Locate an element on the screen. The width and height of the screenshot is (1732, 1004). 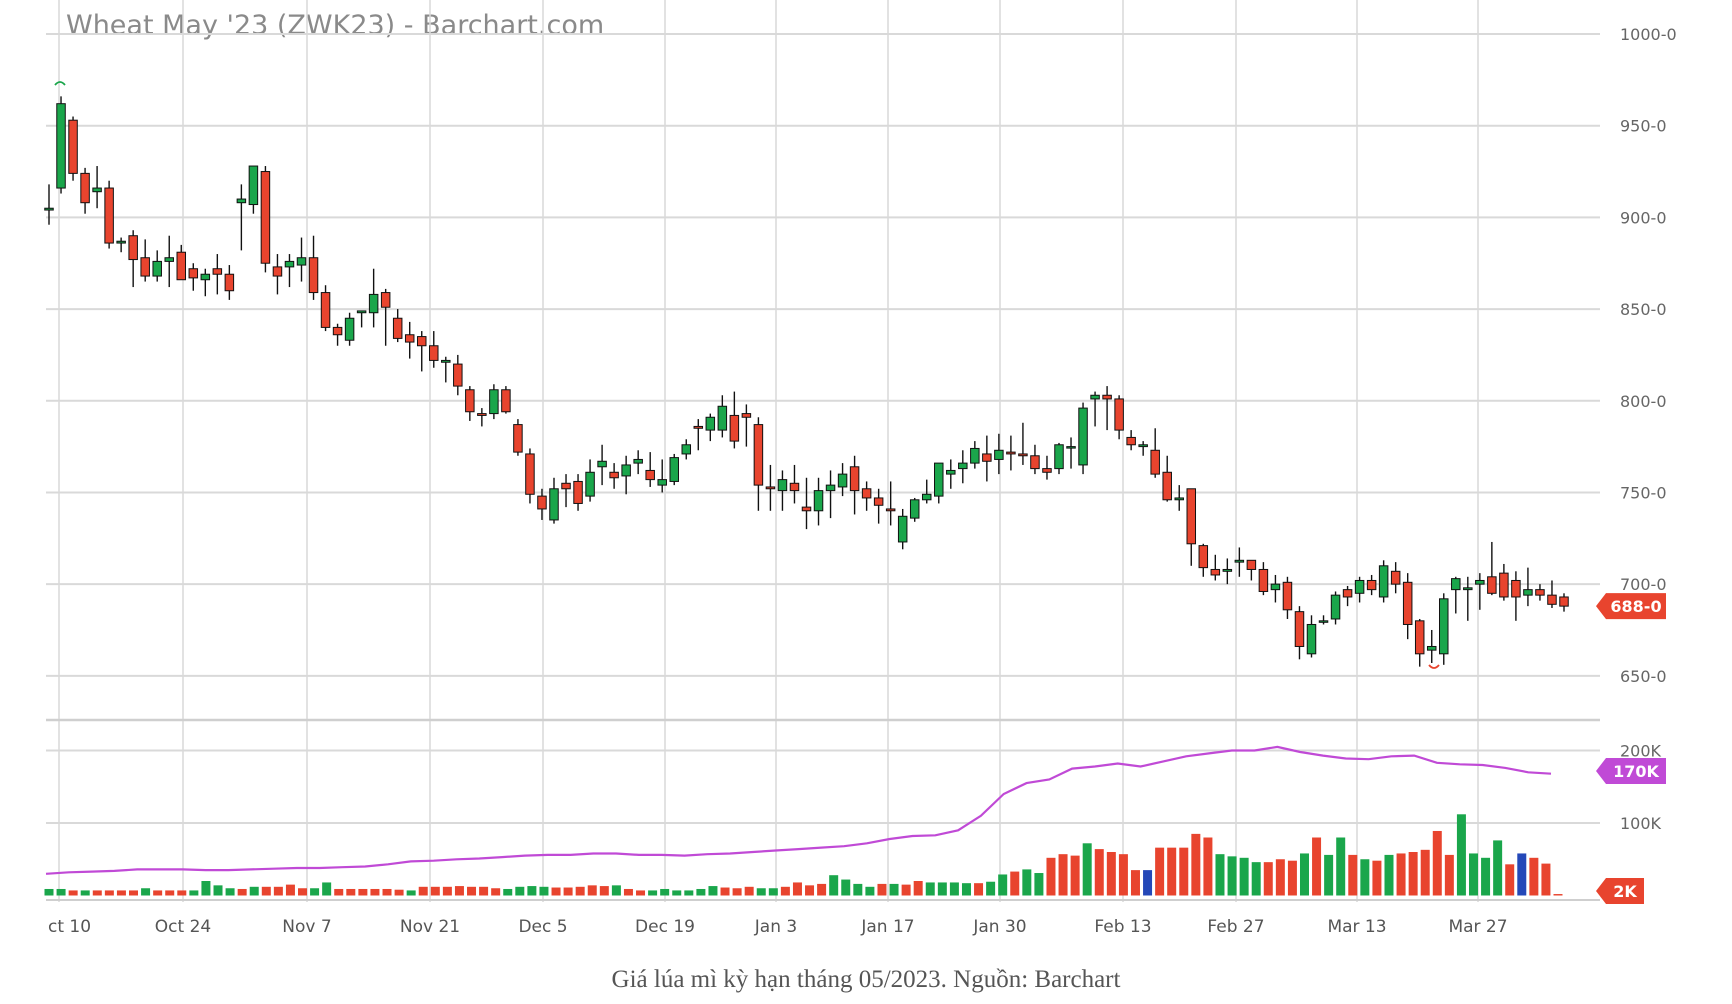
avg-volume-flag: 170K is located at coordinates (1631, 771).